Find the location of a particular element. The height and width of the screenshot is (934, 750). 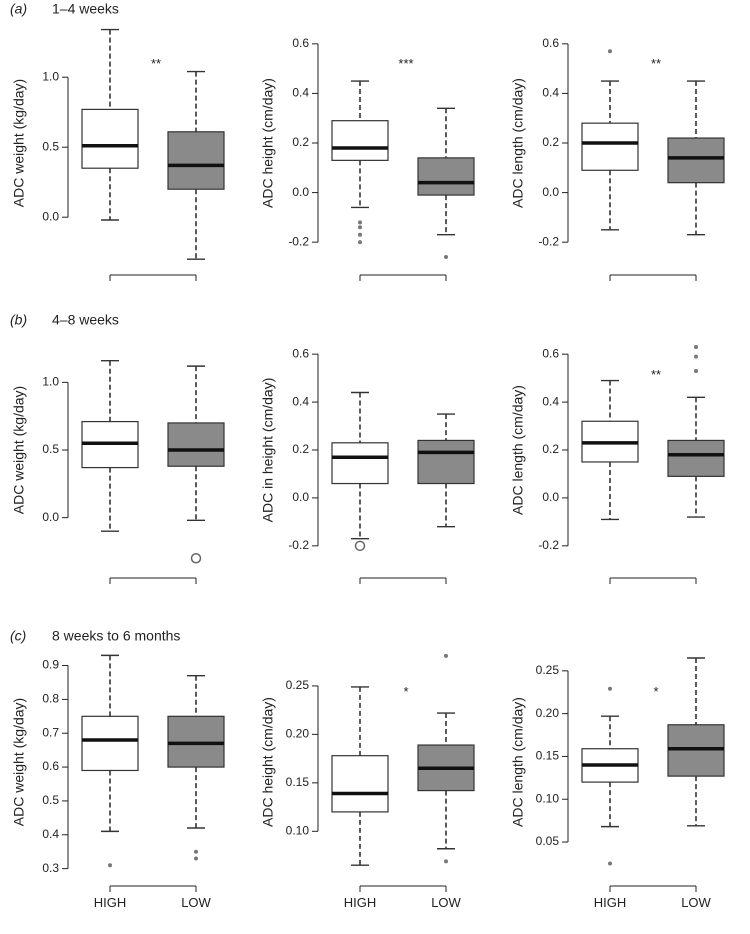

row-title: 4–8 weeks is located at coordinates (85, 320).